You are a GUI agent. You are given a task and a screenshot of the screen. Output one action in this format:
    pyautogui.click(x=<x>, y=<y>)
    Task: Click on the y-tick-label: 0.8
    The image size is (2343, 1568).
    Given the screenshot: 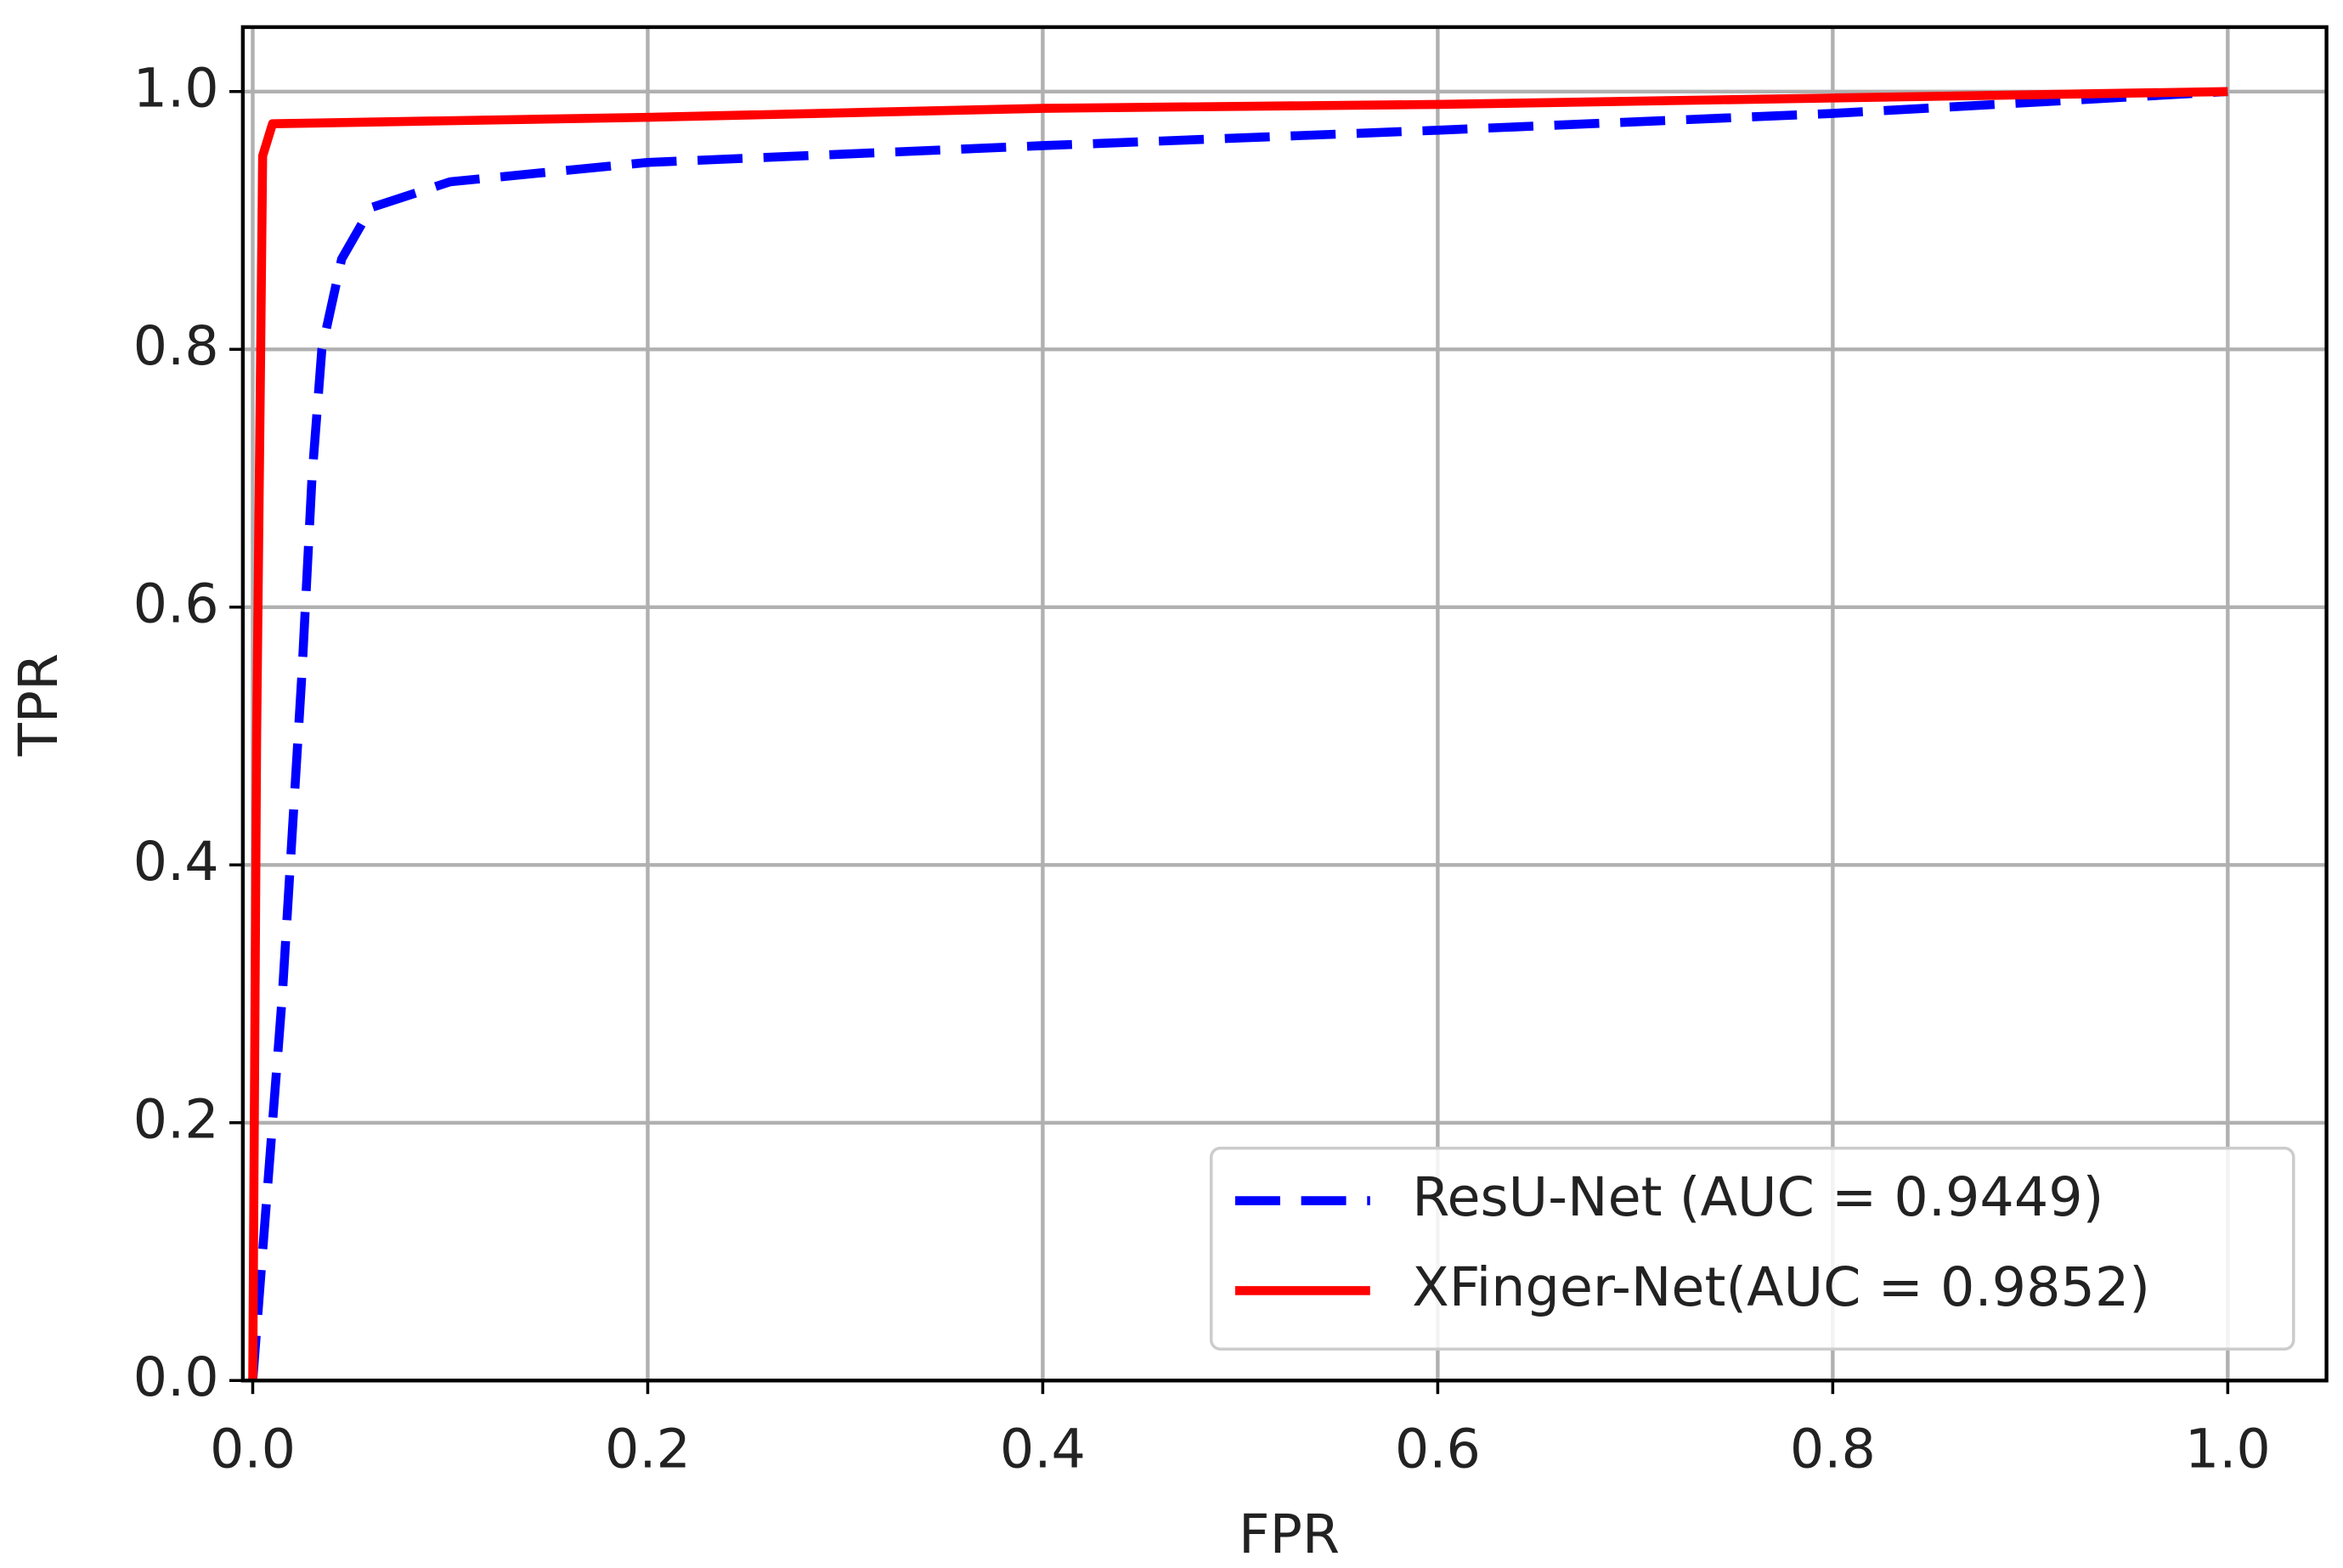 What is the action you would take?
    pyautogui.click(x=176, y=346)
    